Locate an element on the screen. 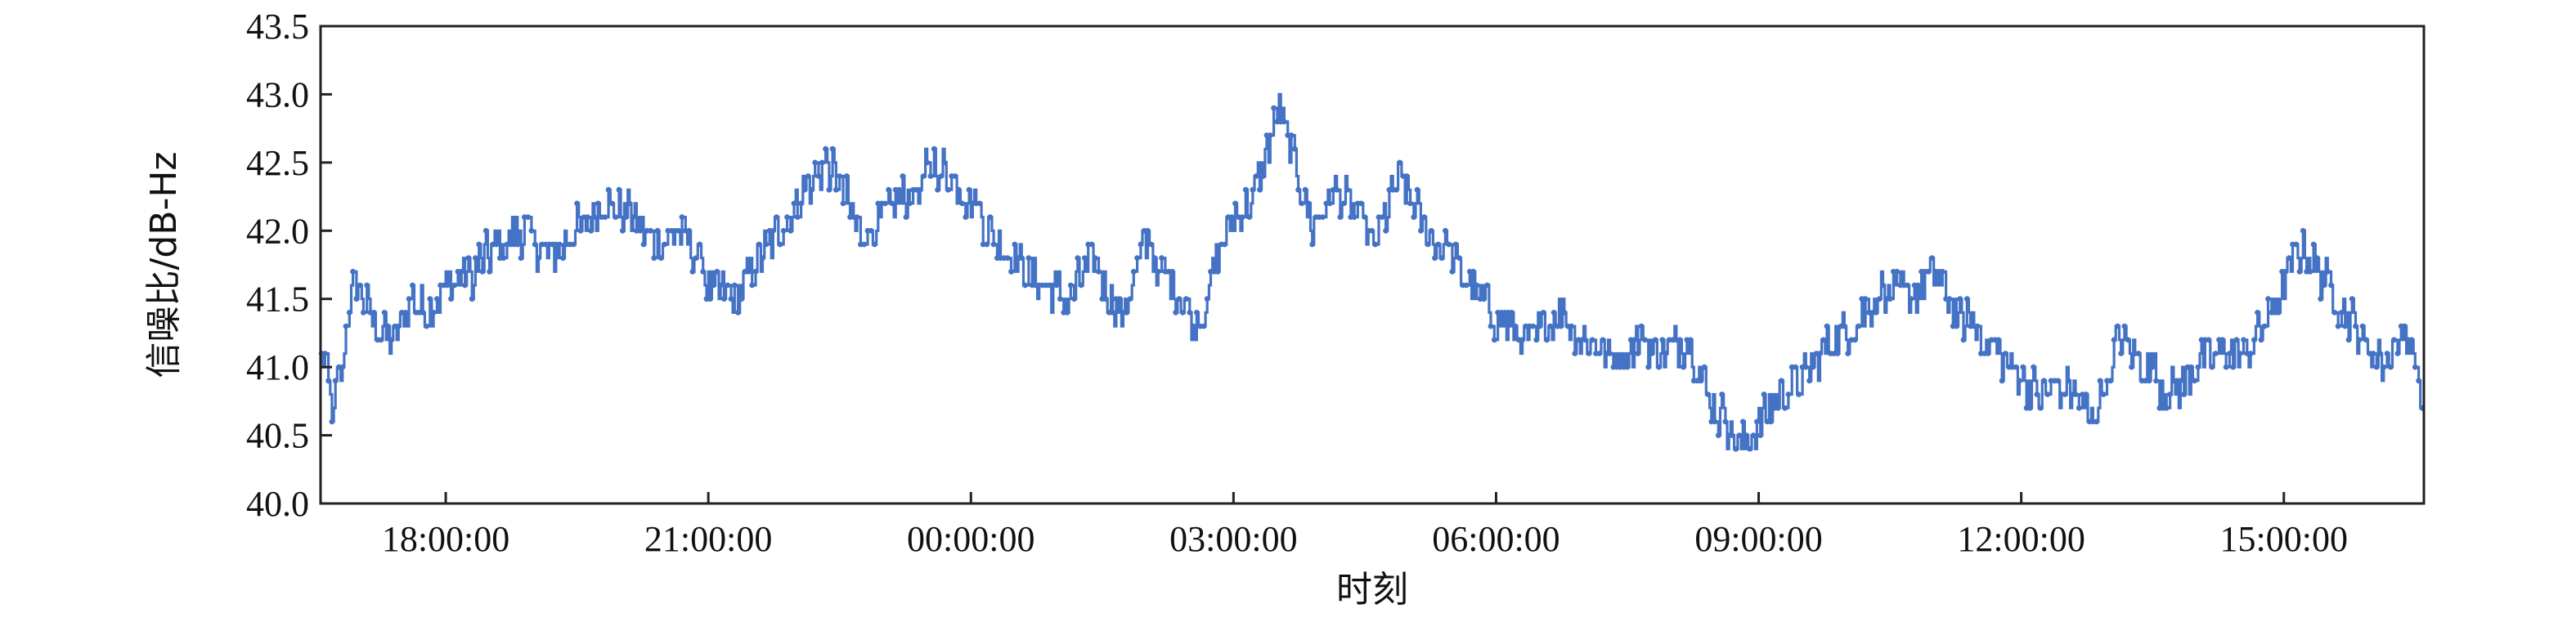 The image size is (2576, 622). y-tick-label: 40.0 is located at coordinates (277, 504).